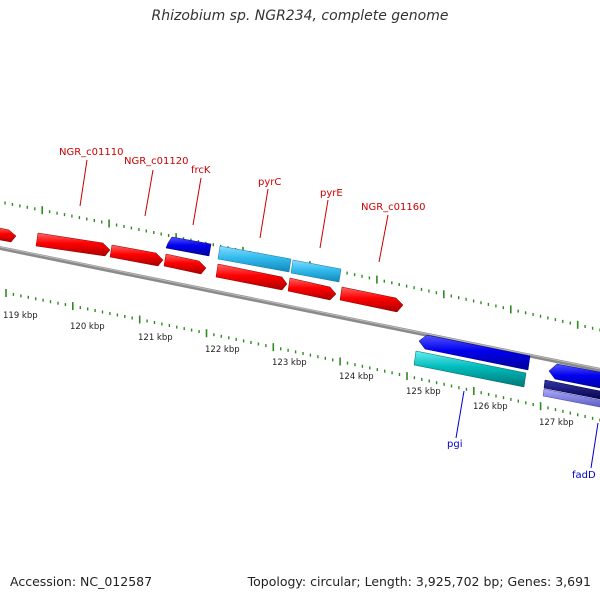 This screenshot has width=600, height=600. What do you see at coordinates (91, 152) in the screenshot?
I see `gene-label-NGR_c01110: NGR_c01110` at bounding box center [91, 152].